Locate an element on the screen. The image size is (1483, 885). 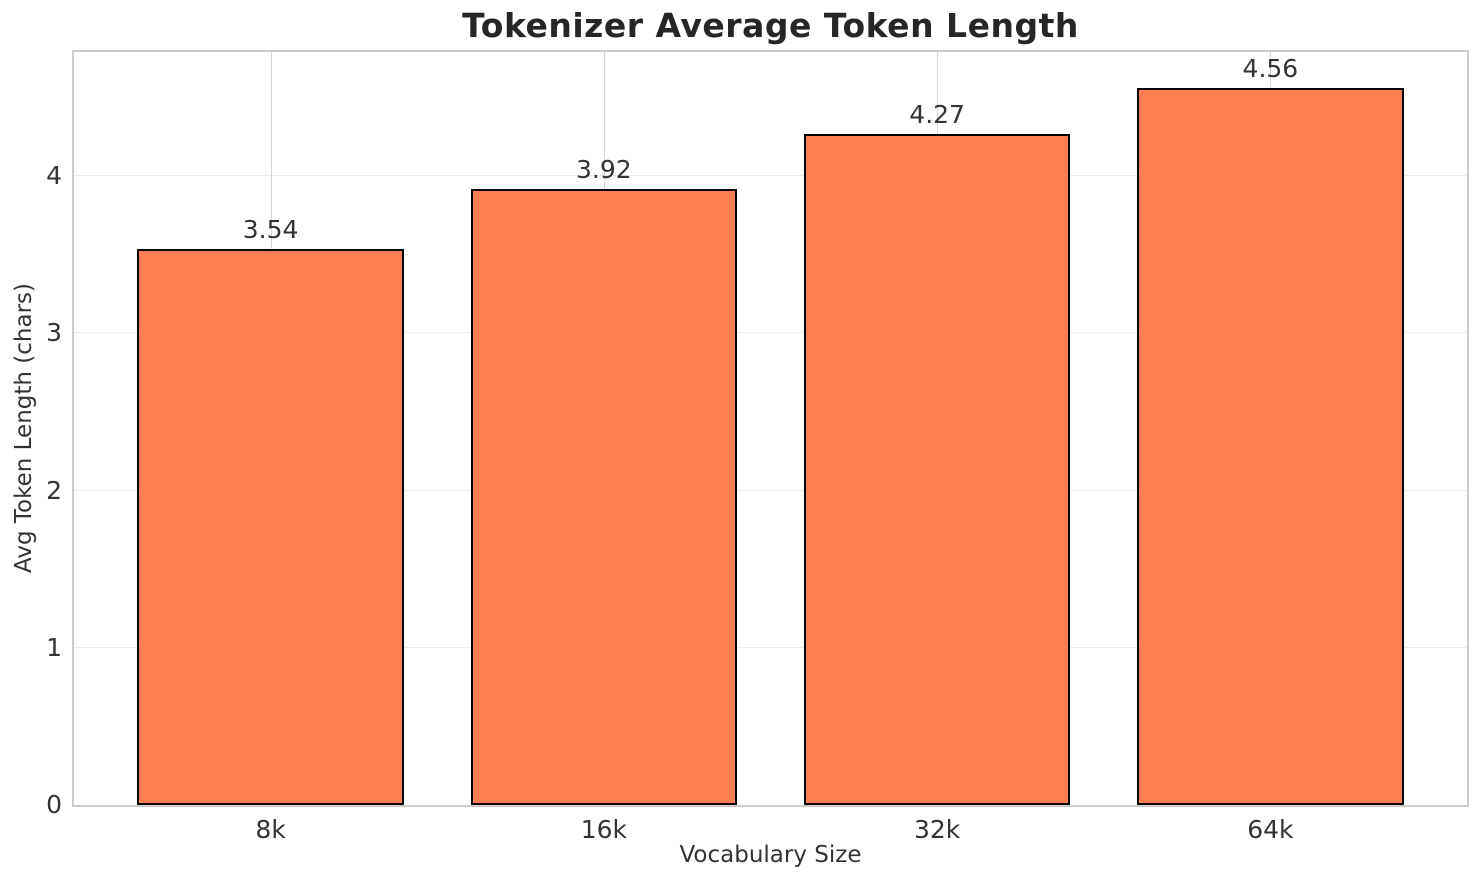
x-tick-label: 32k is located at coordinates (937, 829).